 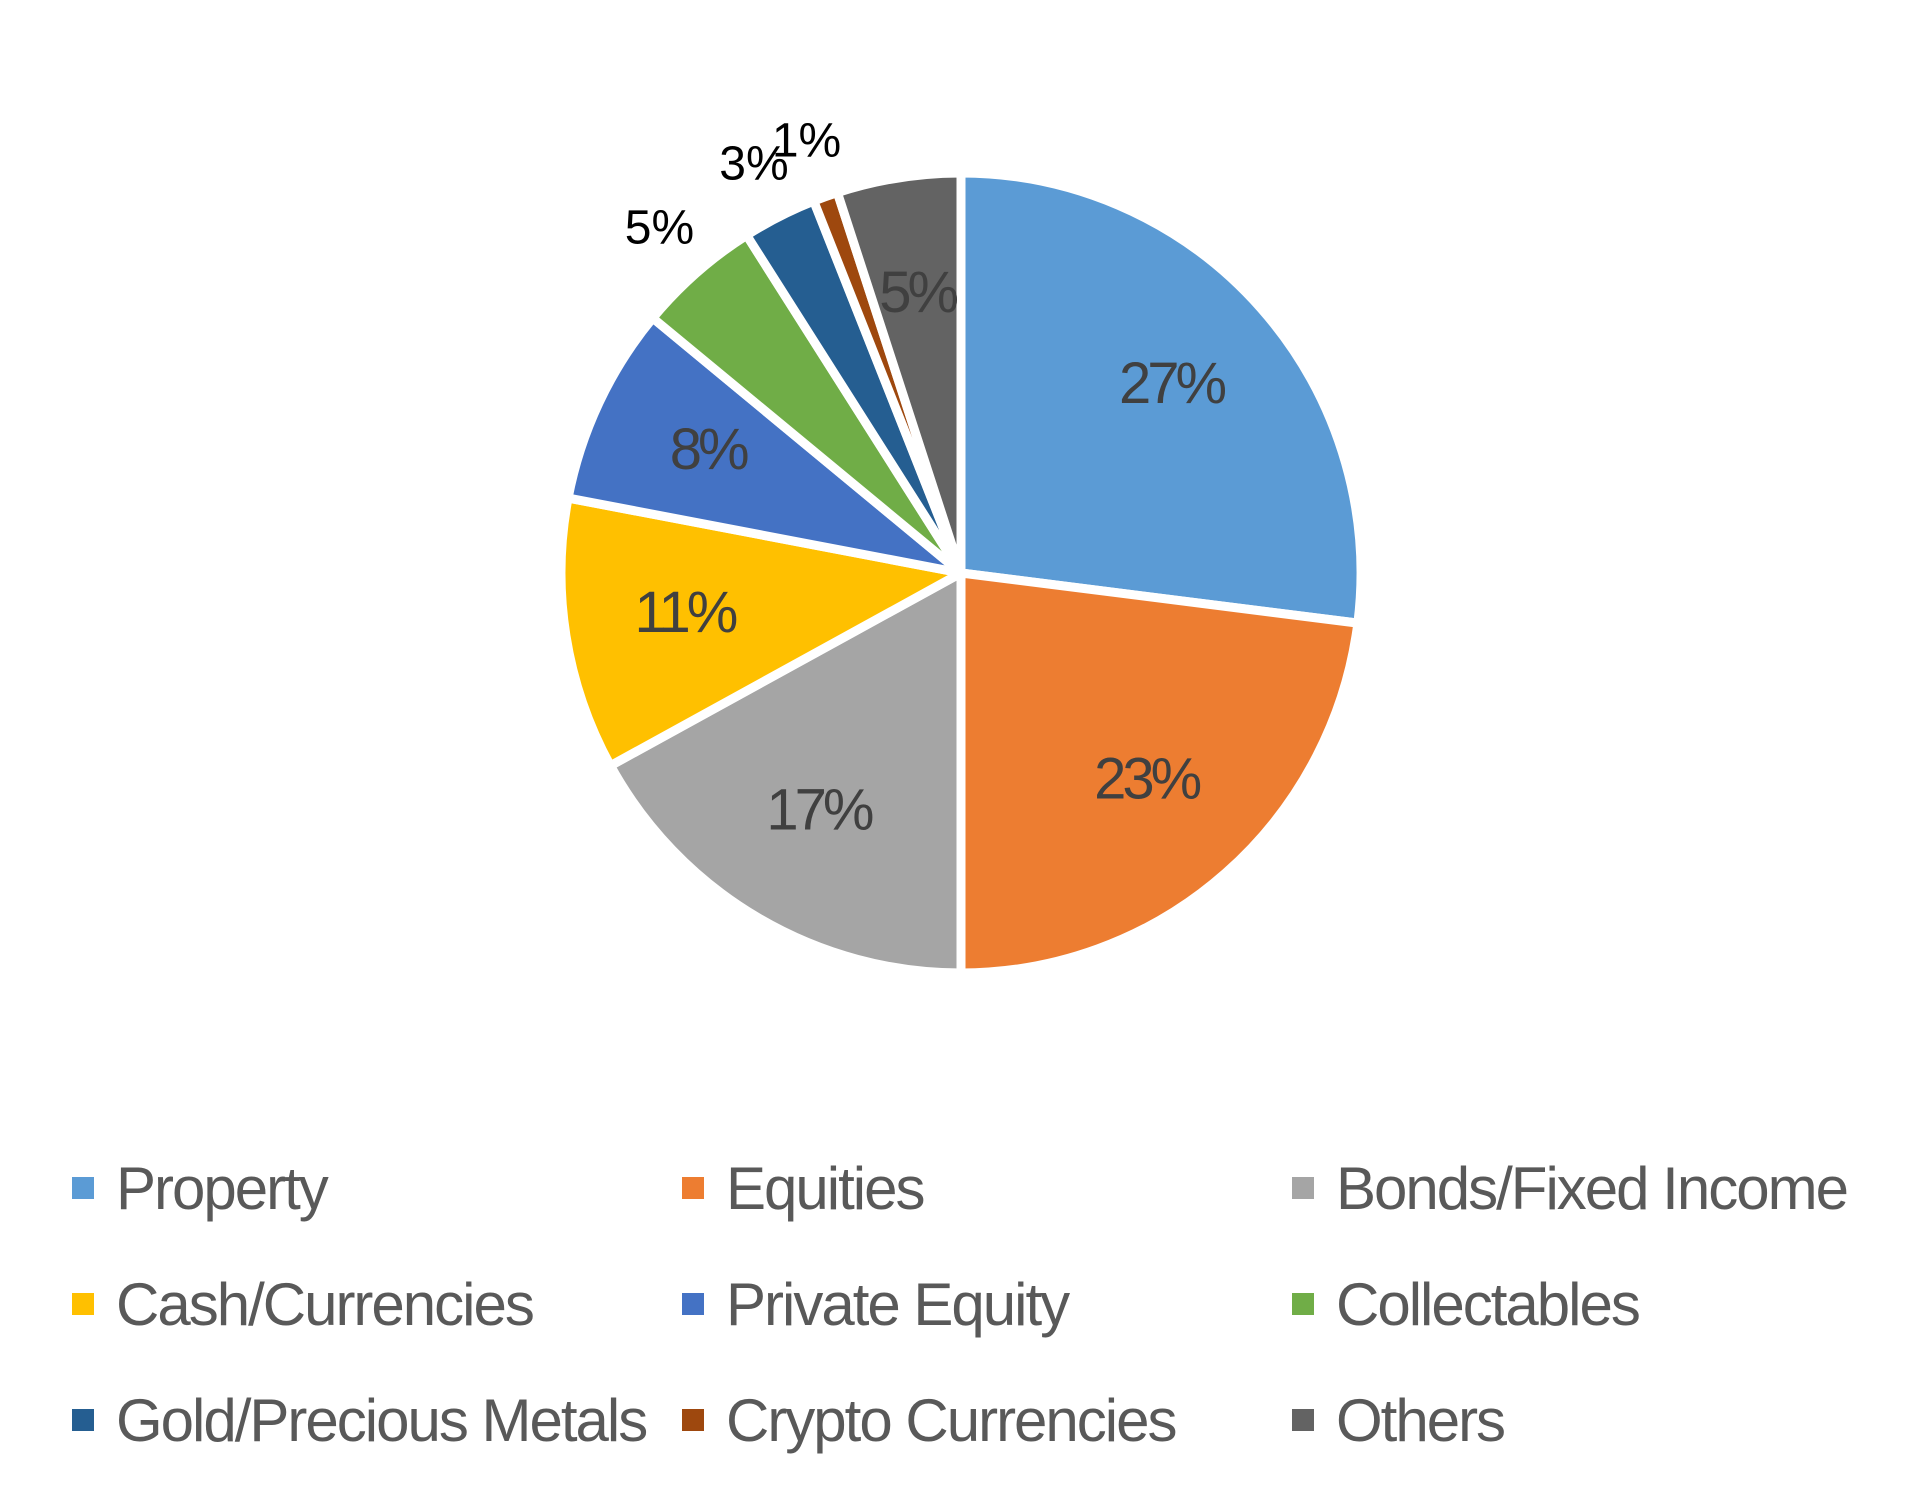 What do you see at coordinates (382, 1420) in the screenshot?
I see `legend-label: Gold/Precious Metals` at bounding box center [382, 1420].